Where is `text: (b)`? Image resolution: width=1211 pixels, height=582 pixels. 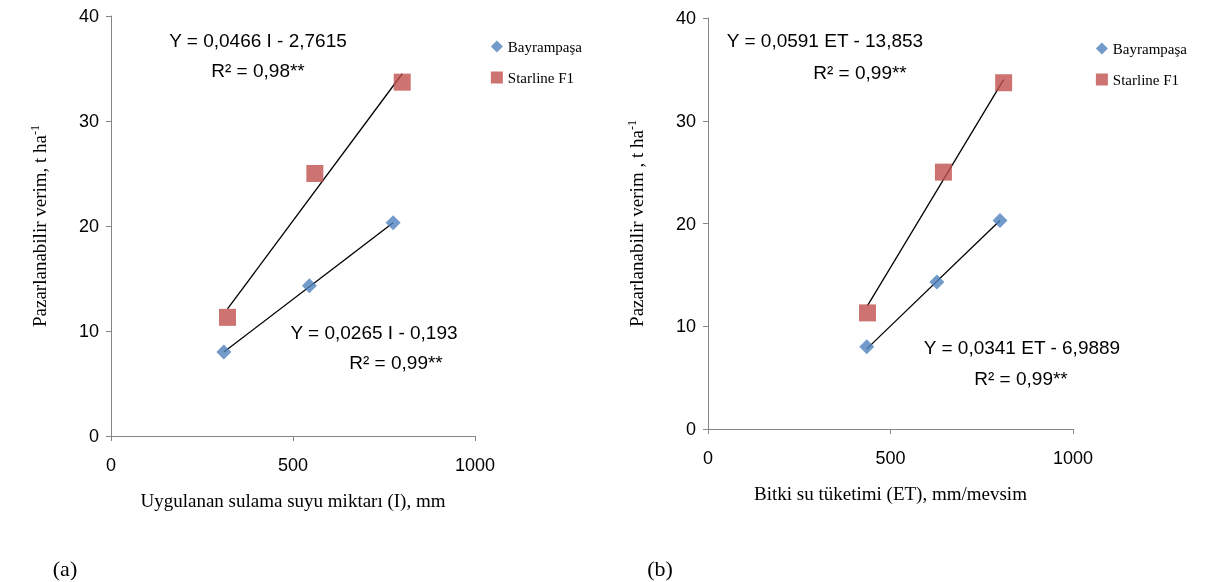
text: (b) is located at coordinates (660, 568).